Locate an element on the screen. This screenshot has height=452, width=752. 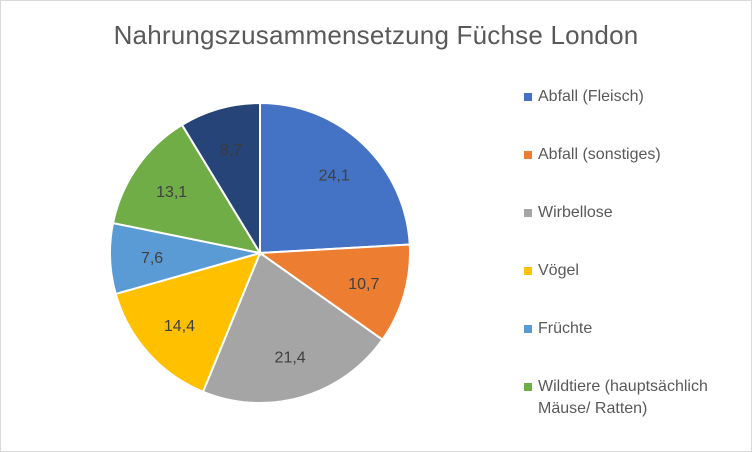
legend-item: Wildtiere (hauptsächlich Mäuse/ Ratten) is located at coordinates (634, 398).